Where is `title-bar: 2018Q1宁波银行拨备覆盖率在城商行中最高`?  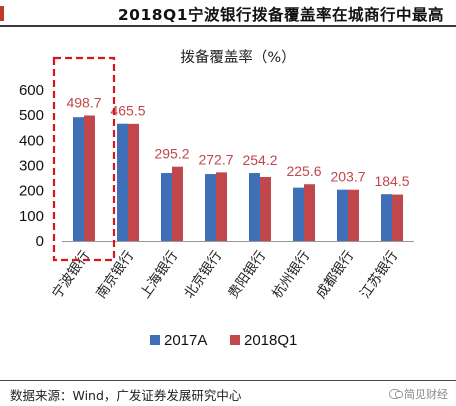
title-bar: 2018Q1宁波银行拨备覆盖率在城商行中最高 is located at coordinates (228, 13).